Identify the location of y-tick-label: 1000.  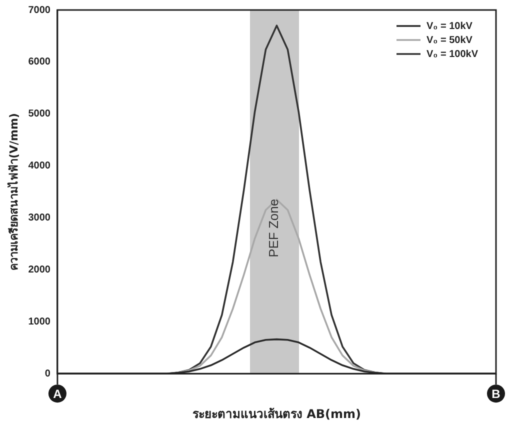
(39, 322).